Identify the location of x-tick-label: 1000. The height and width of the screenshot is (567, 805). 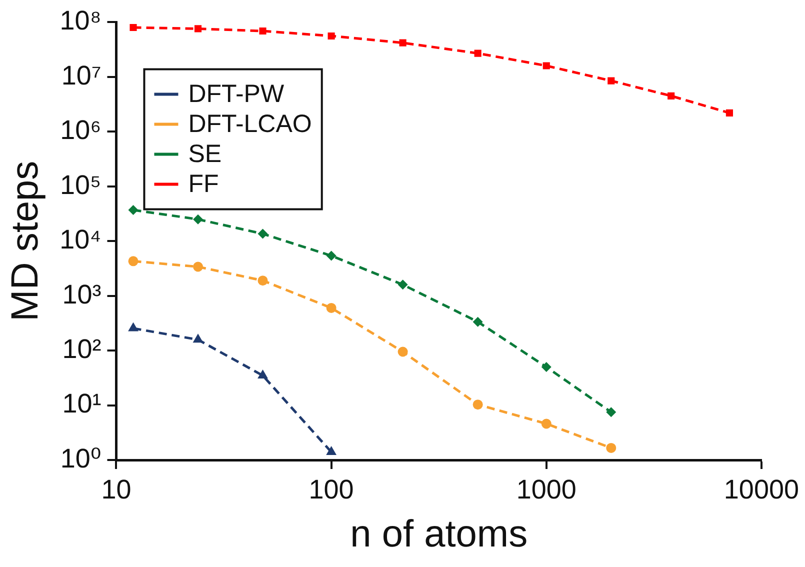
(546, 489).